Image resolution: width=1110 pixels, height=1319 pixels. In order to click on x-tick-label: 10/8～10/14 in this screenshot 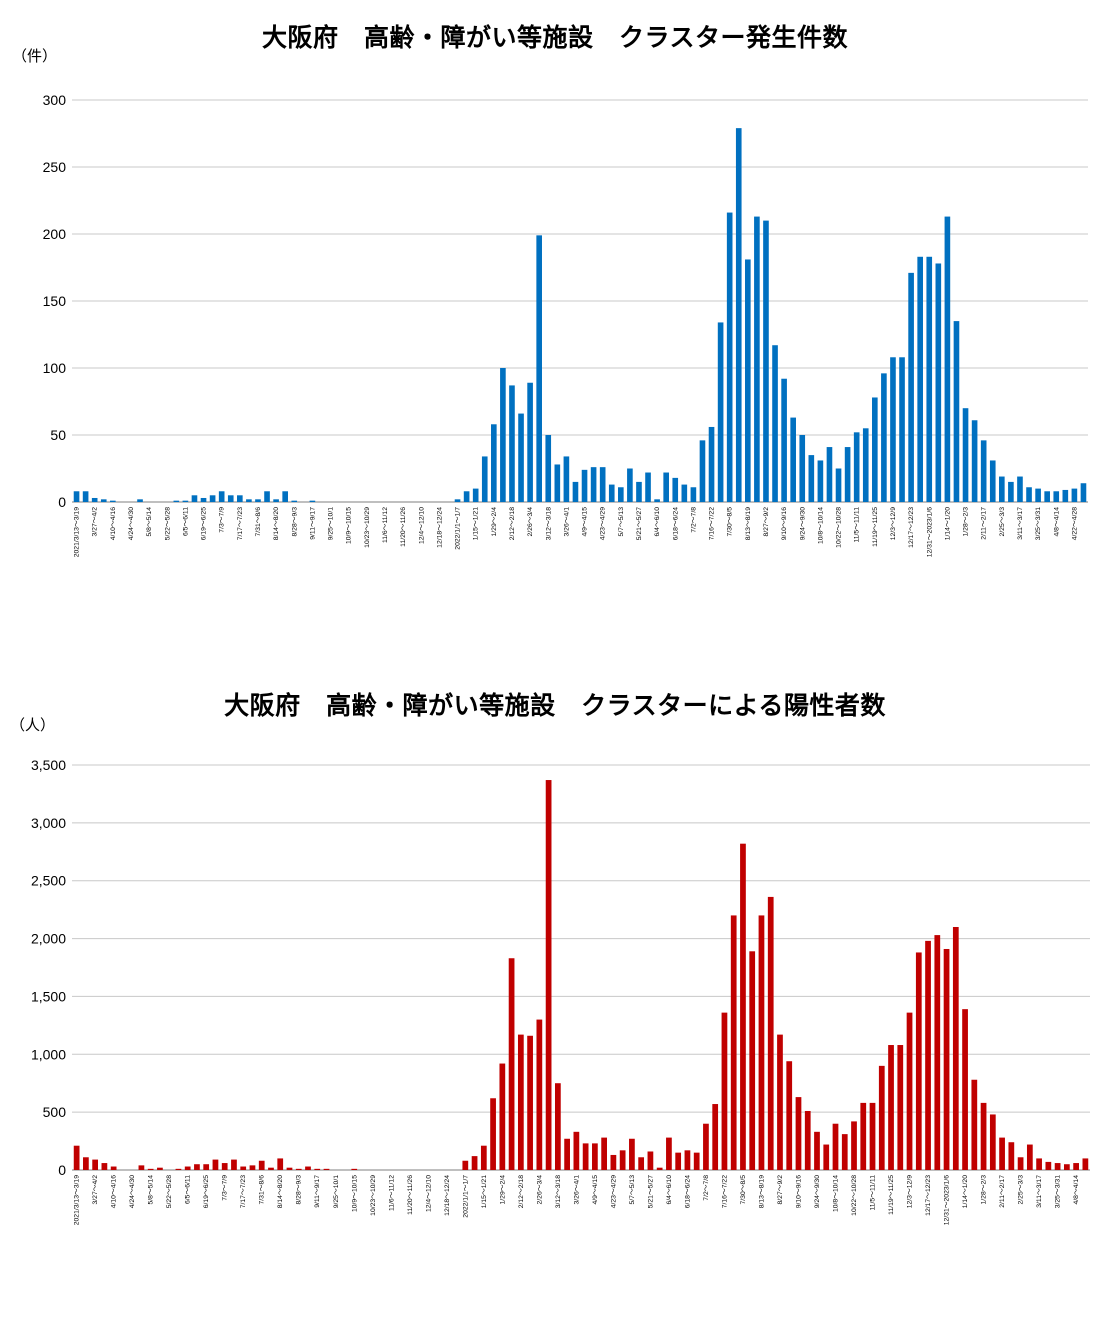, I will do `click(820, 525)`.